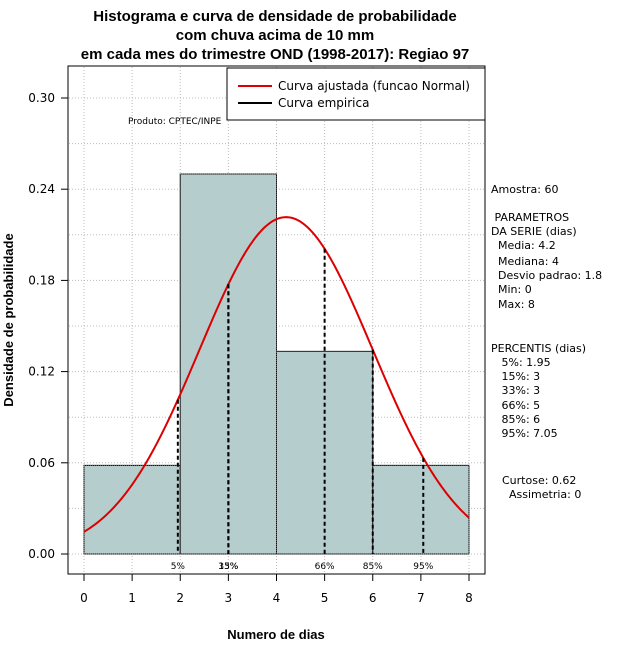 This screenshot has height=660, width=640. I want to click on percentile-label: 5%, so click(178, 567).